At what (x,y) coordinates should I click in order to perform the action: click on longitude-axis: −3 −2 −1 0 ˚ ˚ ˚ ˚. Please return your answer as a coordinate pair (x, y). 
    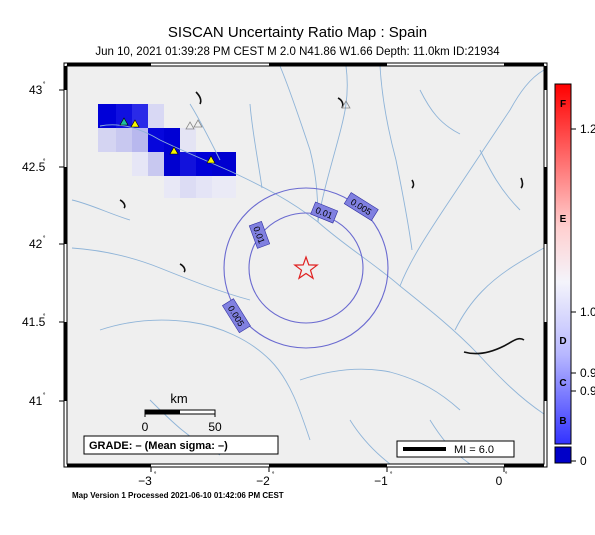
    Looking at the image, I should click on (323, 479).